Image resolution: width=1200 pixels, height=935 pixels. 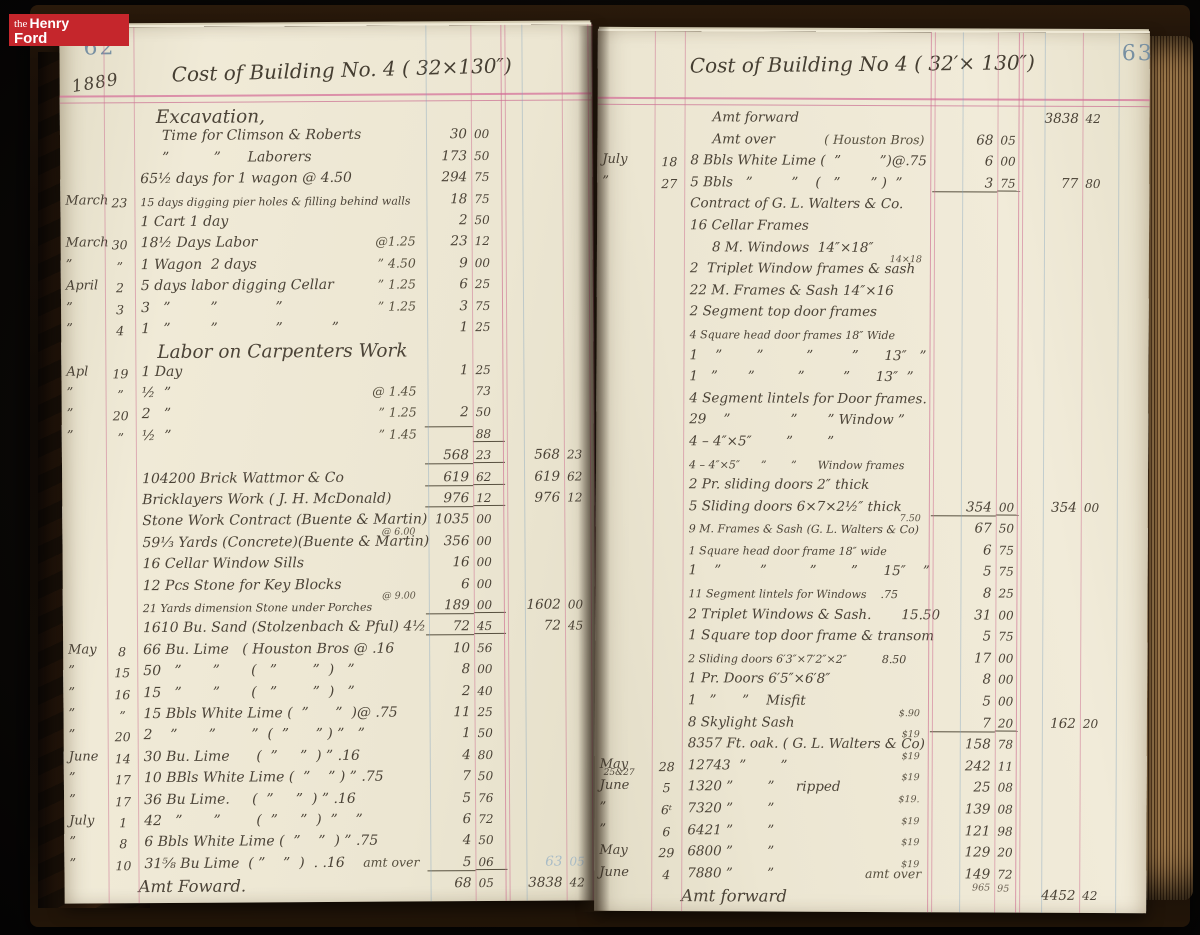 I want to click on ledger-row: 1 Pr. Doors 6′5″×6′8″ 8 00, so click(x=871, y=682).